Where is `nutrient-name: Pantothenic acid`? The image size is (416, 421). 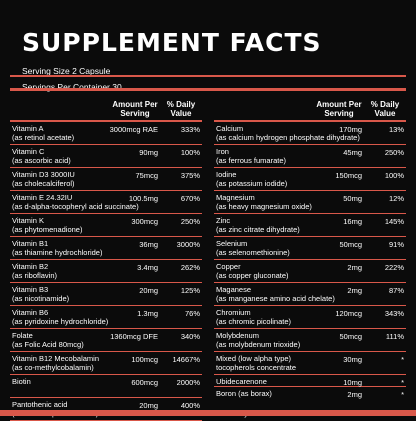 nutrient-name: Pantothenic acid is located at coordinates (39, 404).